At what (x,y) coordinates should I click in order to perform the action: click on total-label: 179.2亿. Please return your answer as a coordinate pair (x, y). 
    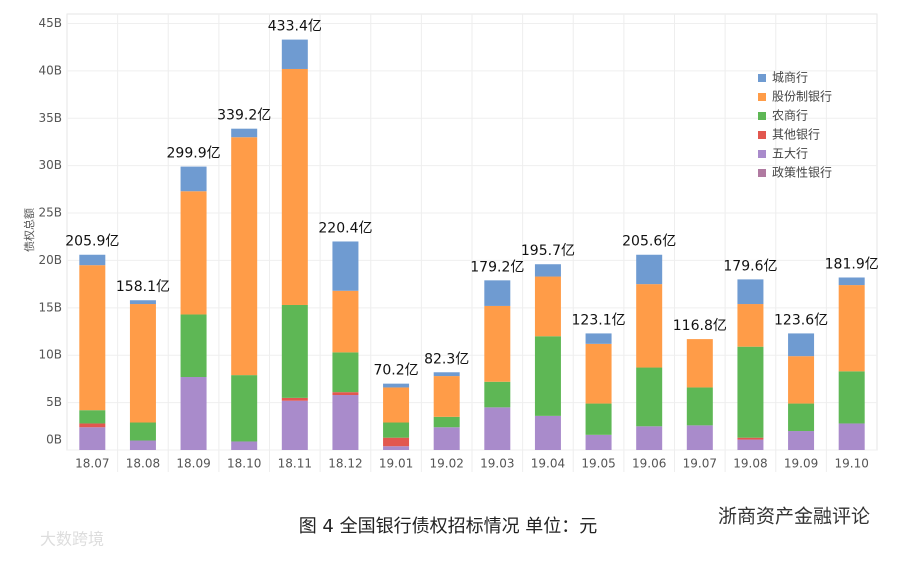
    Looking at the image, I should click on (497, 267).